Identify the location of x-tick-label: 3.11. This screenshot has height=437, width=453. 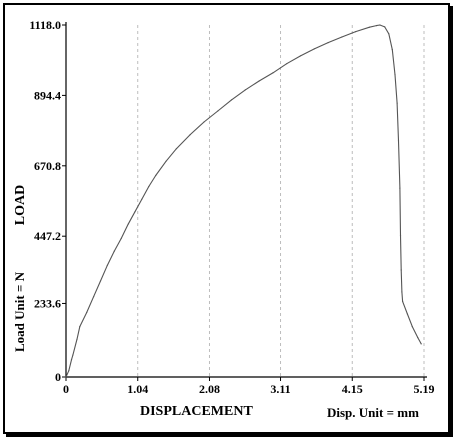
(280, 389).